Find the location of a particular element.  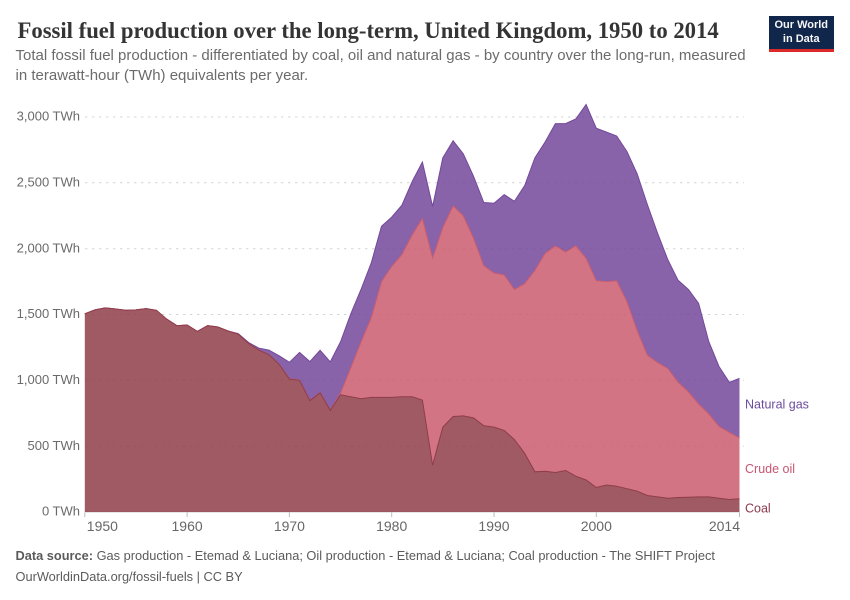

svg-text: 1990 is located at coordinates (493, 526).